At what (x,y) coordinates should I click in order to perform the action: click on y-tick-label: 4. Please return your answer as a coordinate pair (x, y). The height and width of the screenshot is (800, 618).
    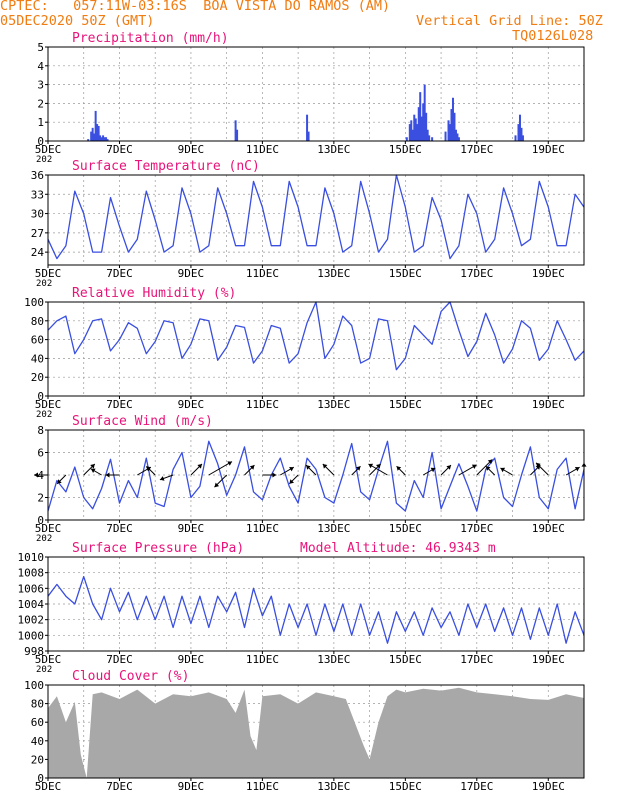
    Looking at the image, I should click on (40, 66).